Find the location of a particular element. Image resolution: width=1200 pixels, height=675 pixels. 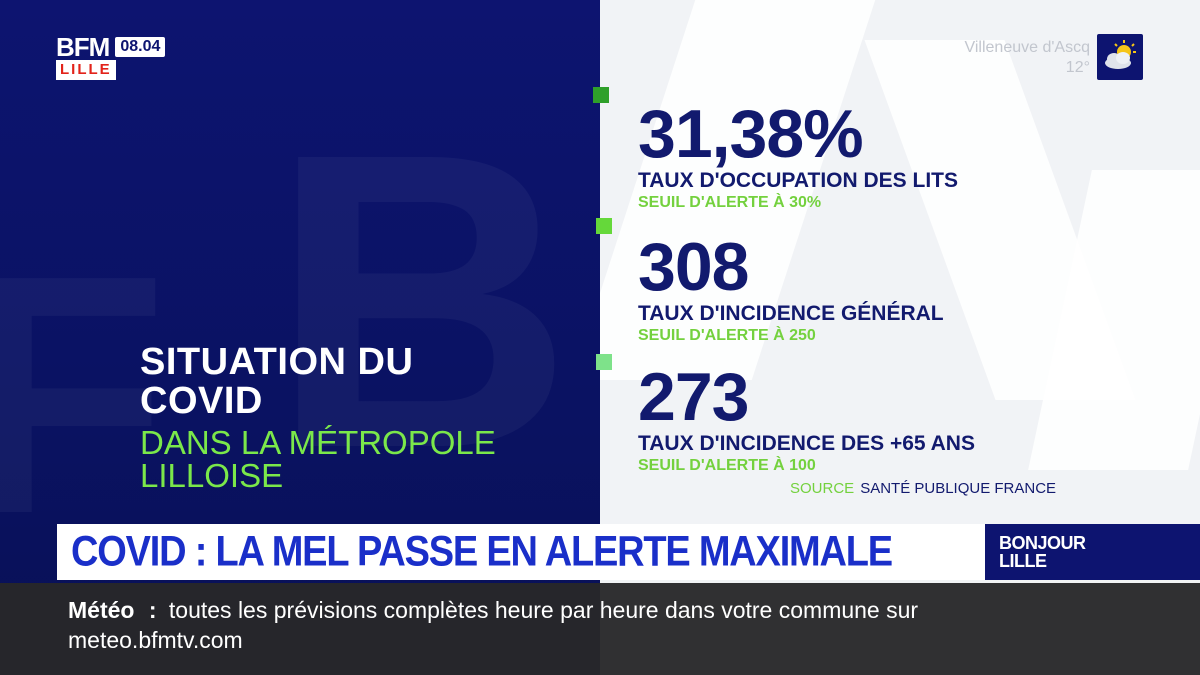

stat-threshold: SEUIL D'ALERTE À 30% is located at coordinates (730, 202).